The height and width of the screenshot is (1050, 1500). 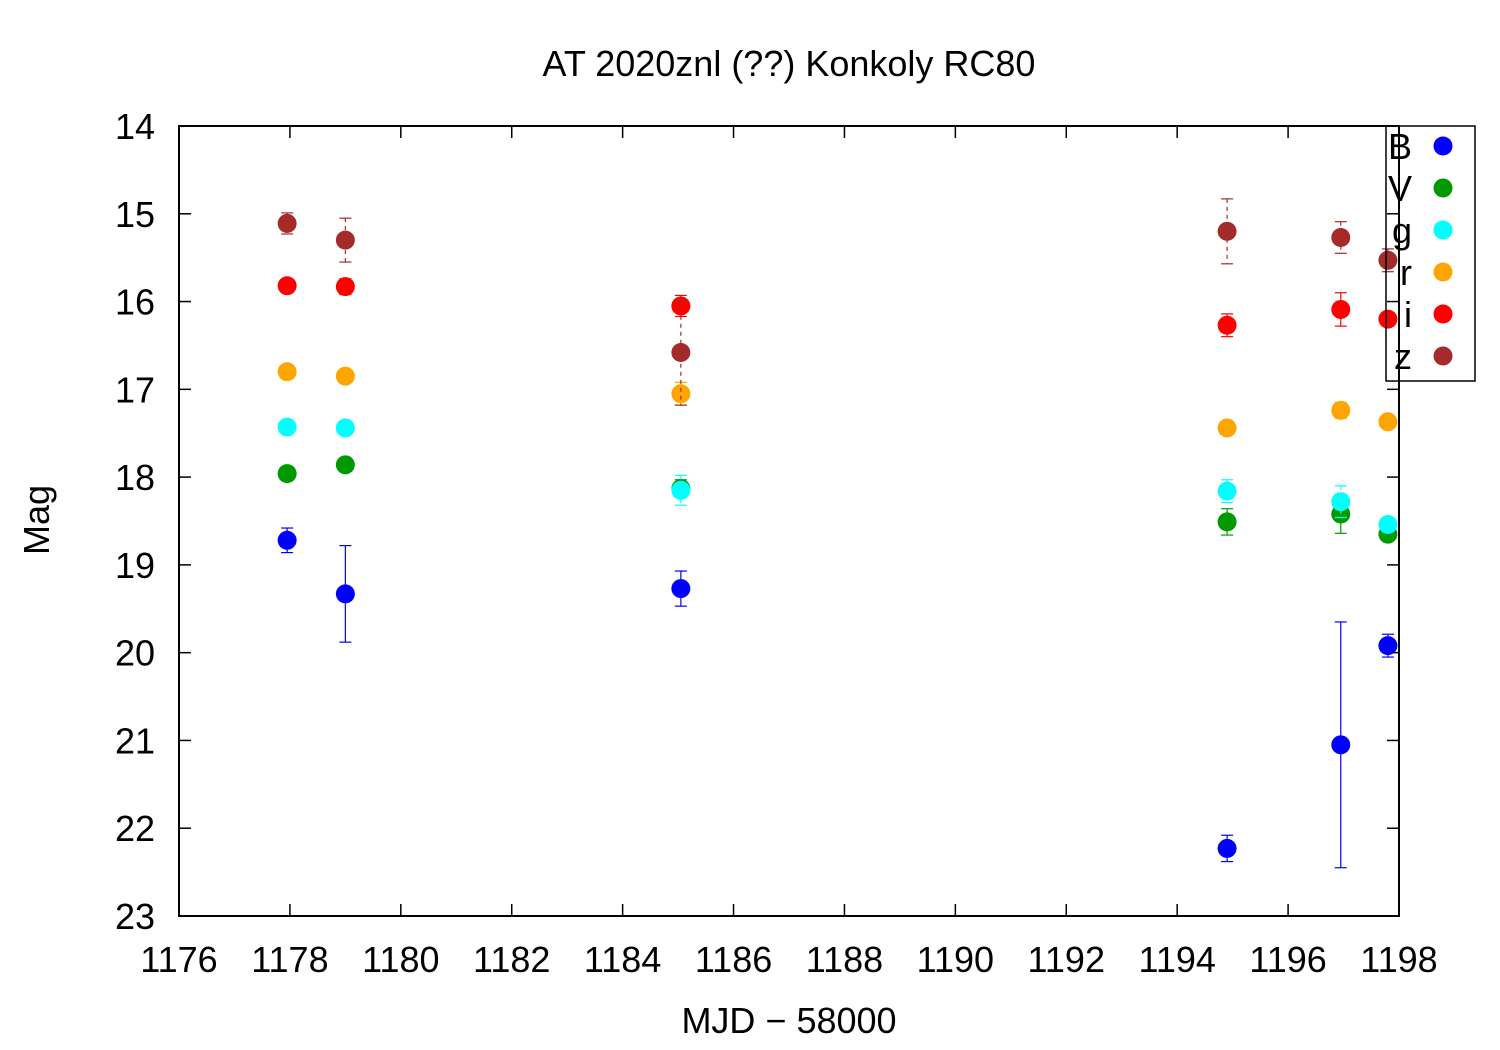 What do you see at coordinates (135, 653) in the screenshot?
I see `y-tick-label: 20` at bounding box center [135, 653].